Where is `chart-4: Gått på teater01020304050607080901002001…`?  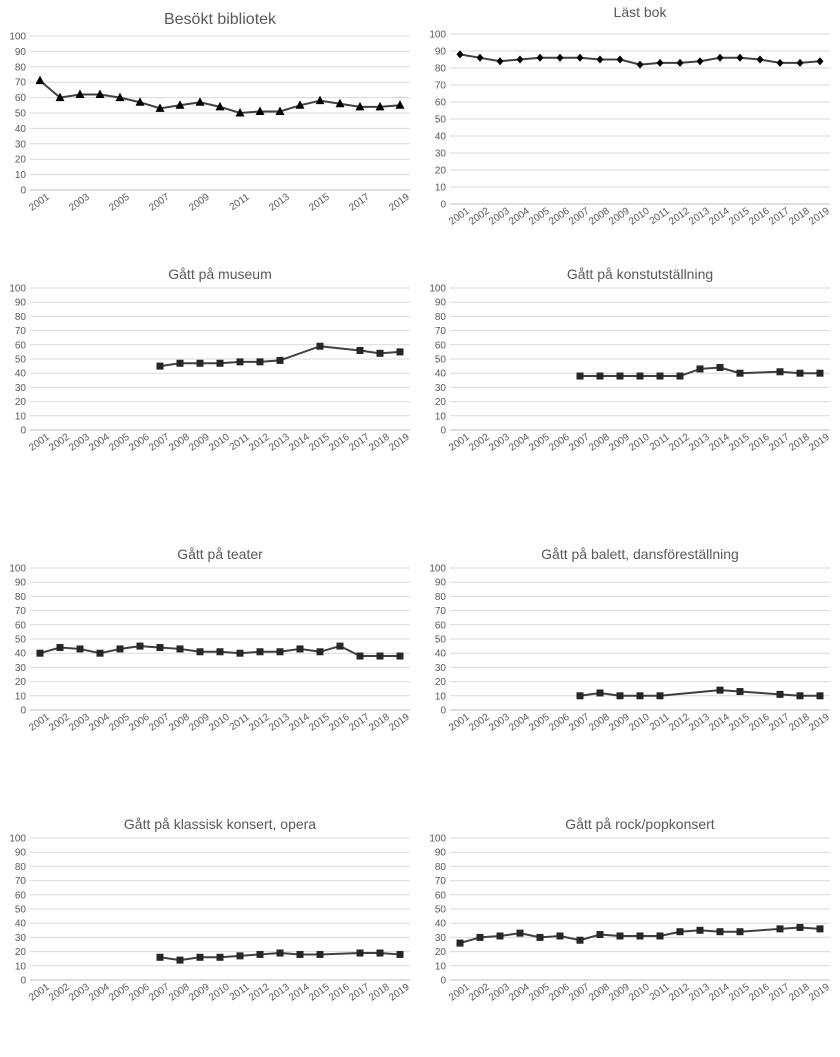 chart-4: Gått på teater01020304050607080901002001… is located at coordinates (210, 640).